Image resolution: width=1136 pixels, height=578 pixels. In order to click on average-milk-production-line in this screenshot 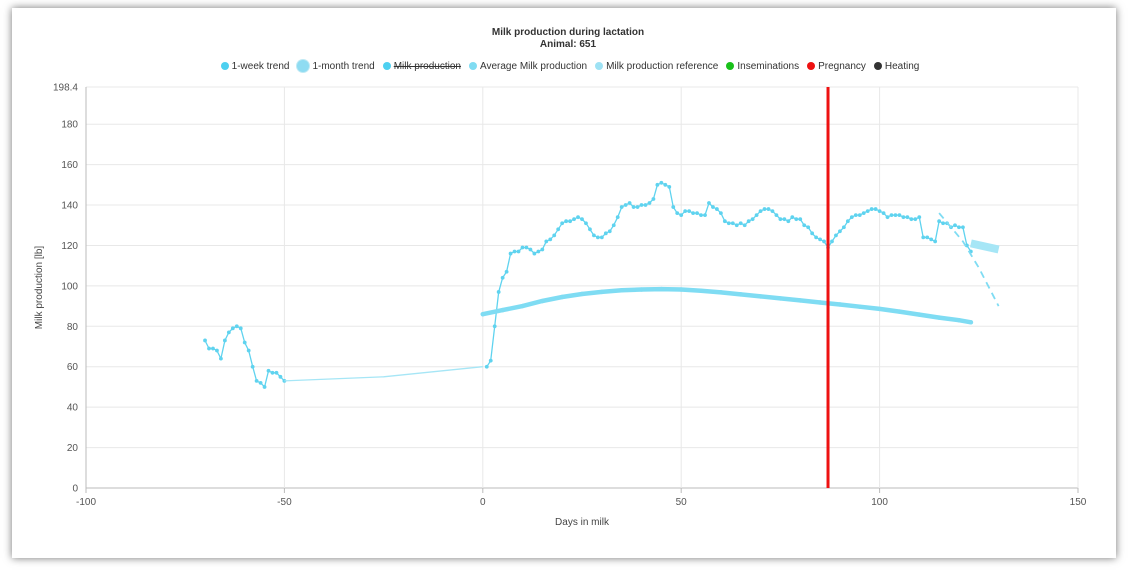, I will do `click(727, 305)`.